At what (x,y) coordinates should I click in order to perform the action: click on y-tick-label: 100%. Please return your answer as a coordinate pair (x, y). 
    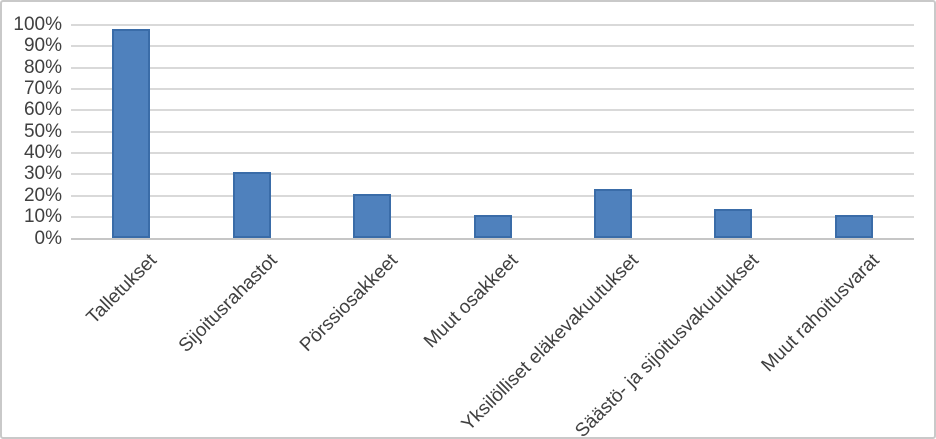
    Looking at the image, I should click on (37, 24).